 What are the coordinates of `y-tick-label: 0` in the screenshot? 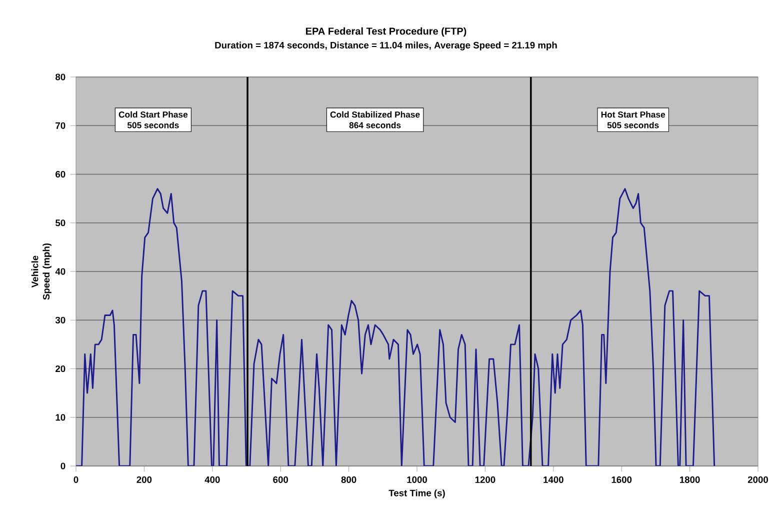 It's located at (63, 466).